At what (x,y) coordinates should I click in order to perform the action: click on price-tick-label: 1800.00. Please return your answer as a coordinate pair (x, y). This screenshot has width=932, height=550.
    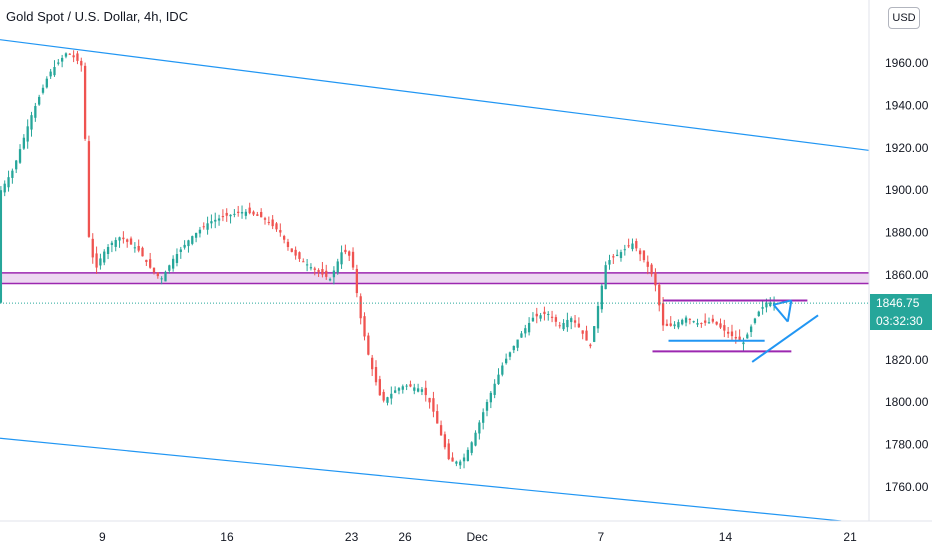
    Looking at the image, I should click on (907, 402).